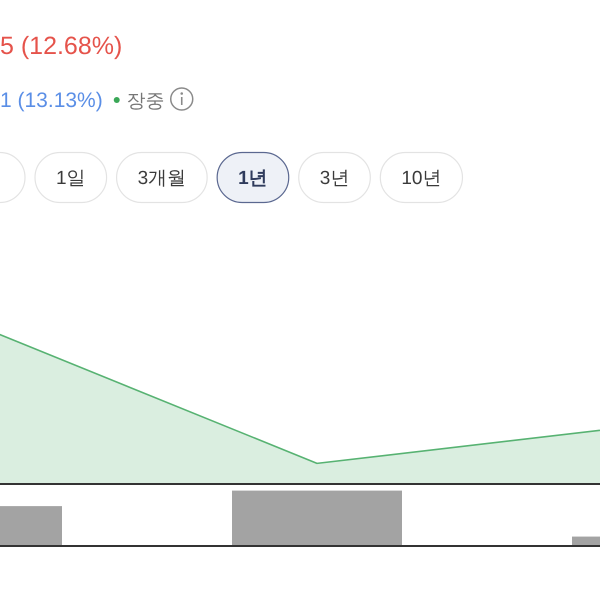  I want to click on text: 3개월, so click(162, 178).